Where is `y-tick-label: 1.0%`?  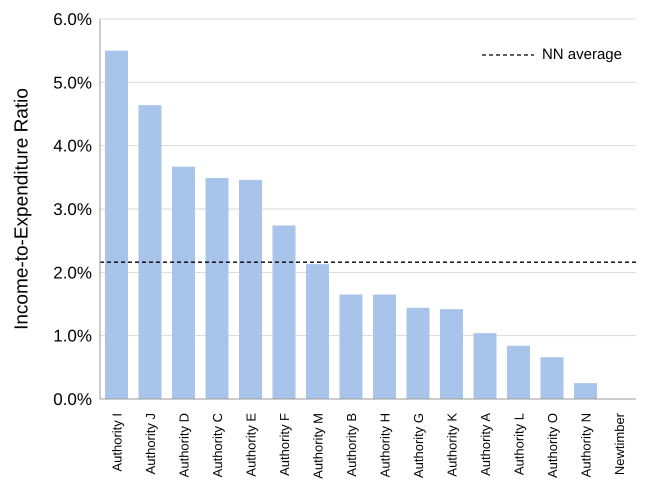
y-tick-label: 1.0% is located at coordinates (72, 336).